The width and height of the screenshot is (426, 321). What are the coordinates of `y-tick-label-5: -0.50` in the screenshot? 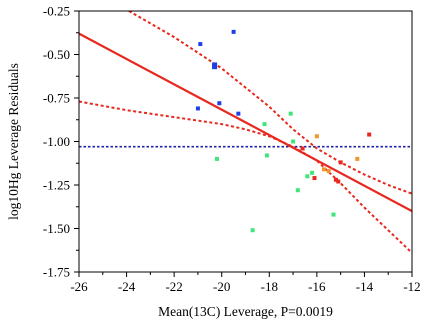 It's located at (56, 54).